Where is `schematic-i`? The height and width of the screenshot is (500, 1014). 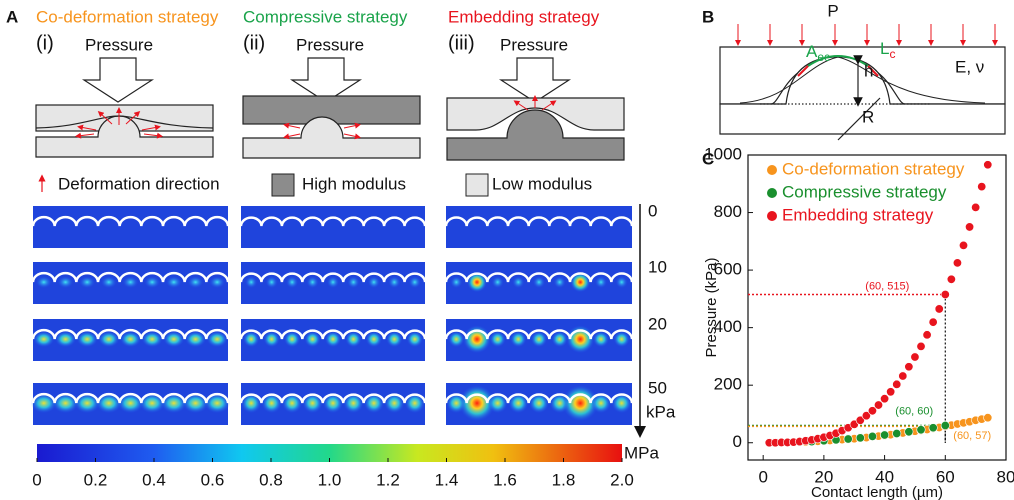
schematic-i is located at coordinates (124, 107).